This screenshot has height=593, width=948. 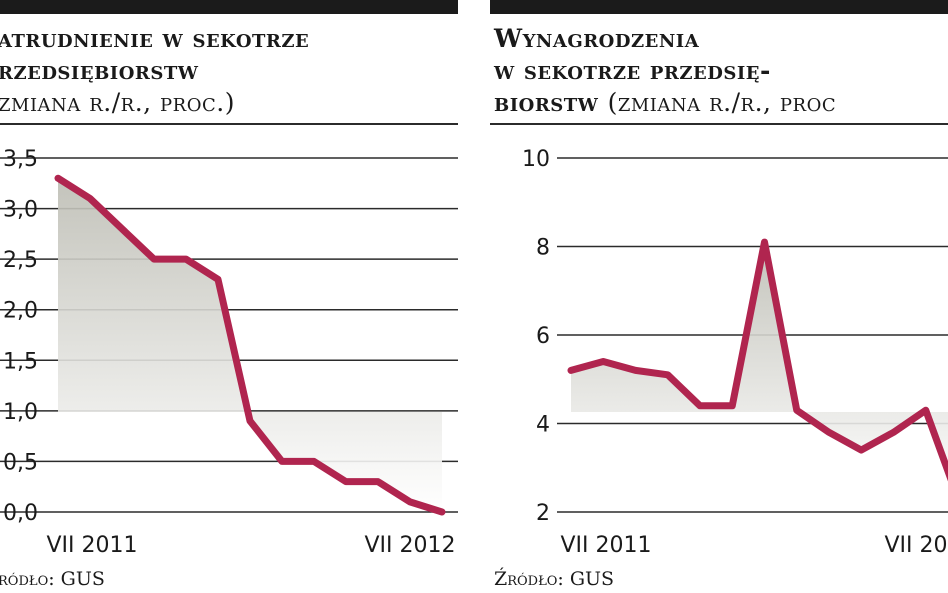 What do you see at coordinates (20, 210) in the screenshot?
I see `chart1-y-tick-label: 3,0` at bounding box center [20, 210].